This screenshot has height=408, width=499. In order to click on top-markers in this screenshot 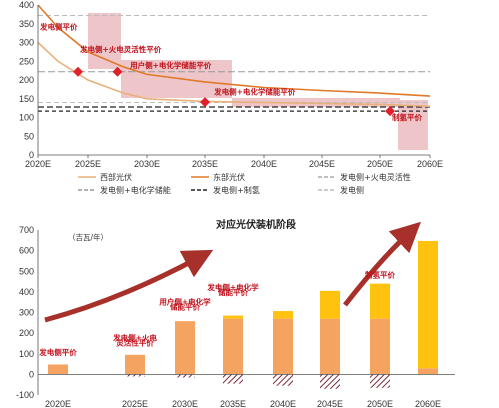, I will do `click(234, 91)`.